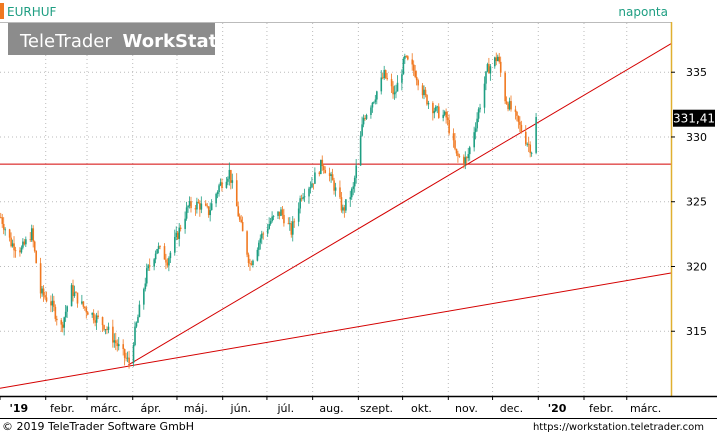  Describe the element at coordinates (128, 39) in the screenshot. I see `watermark: TeleTrader WorkStation` at that location.